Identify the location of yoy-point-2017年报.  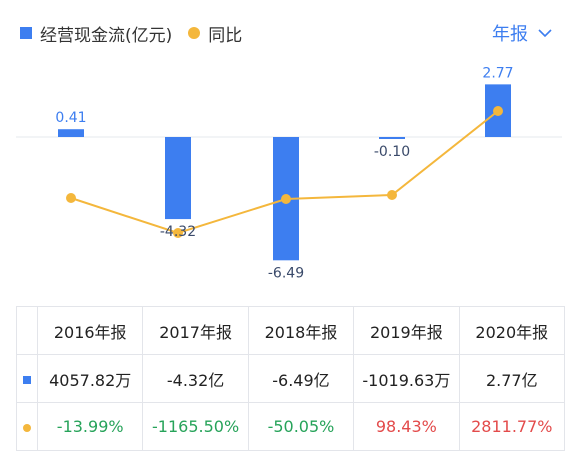
(178, 233).